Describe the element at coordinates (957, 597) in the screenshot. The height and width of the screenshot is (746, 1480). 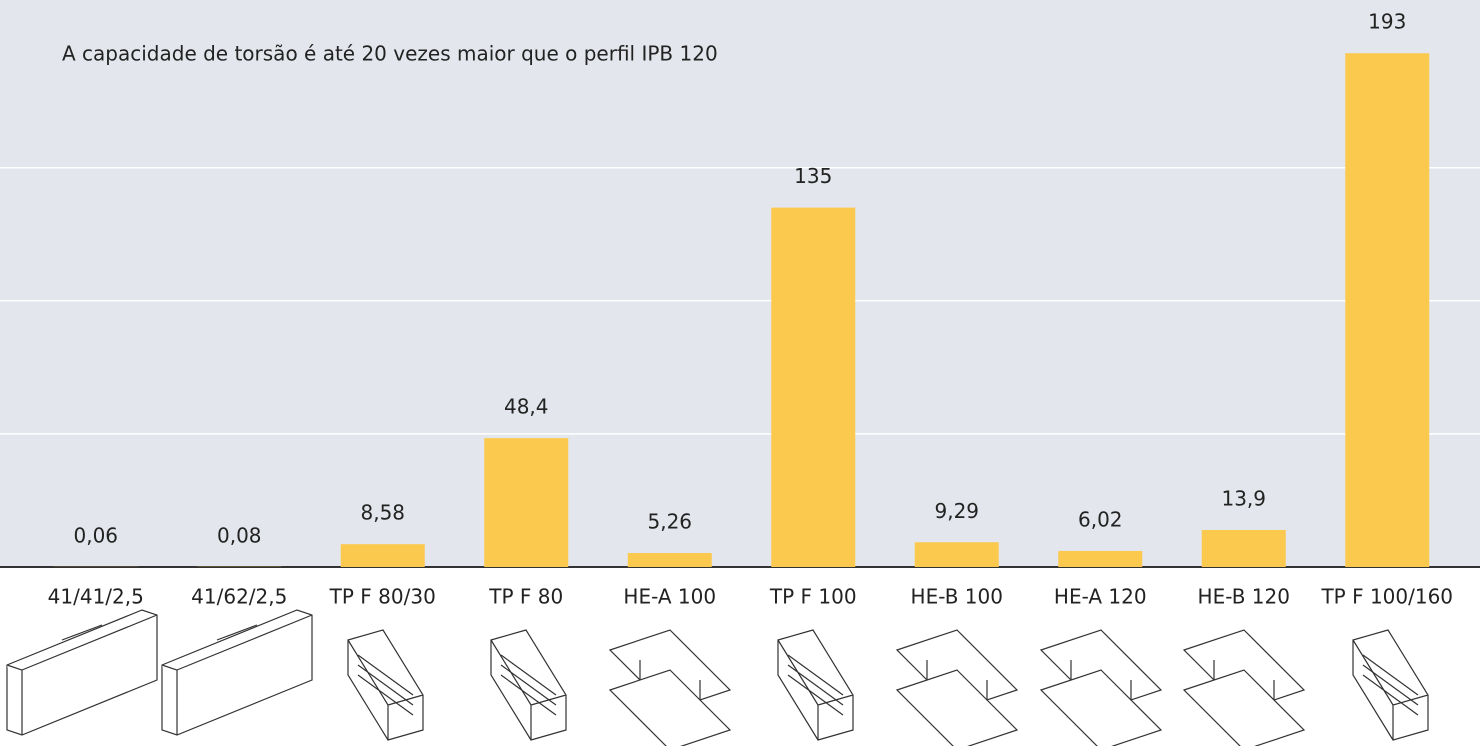
I see `x-tick-label: HE-B 100` at that location.